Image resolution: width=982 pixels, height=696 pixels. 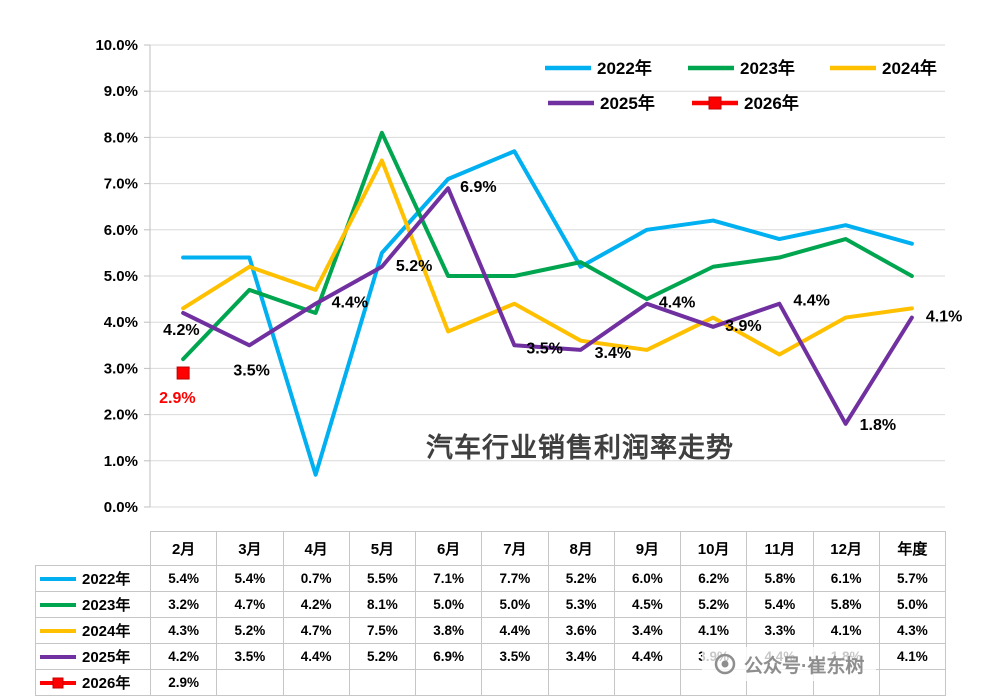 I want to click on legend-marker-2026年, so click(x=715, y=103).